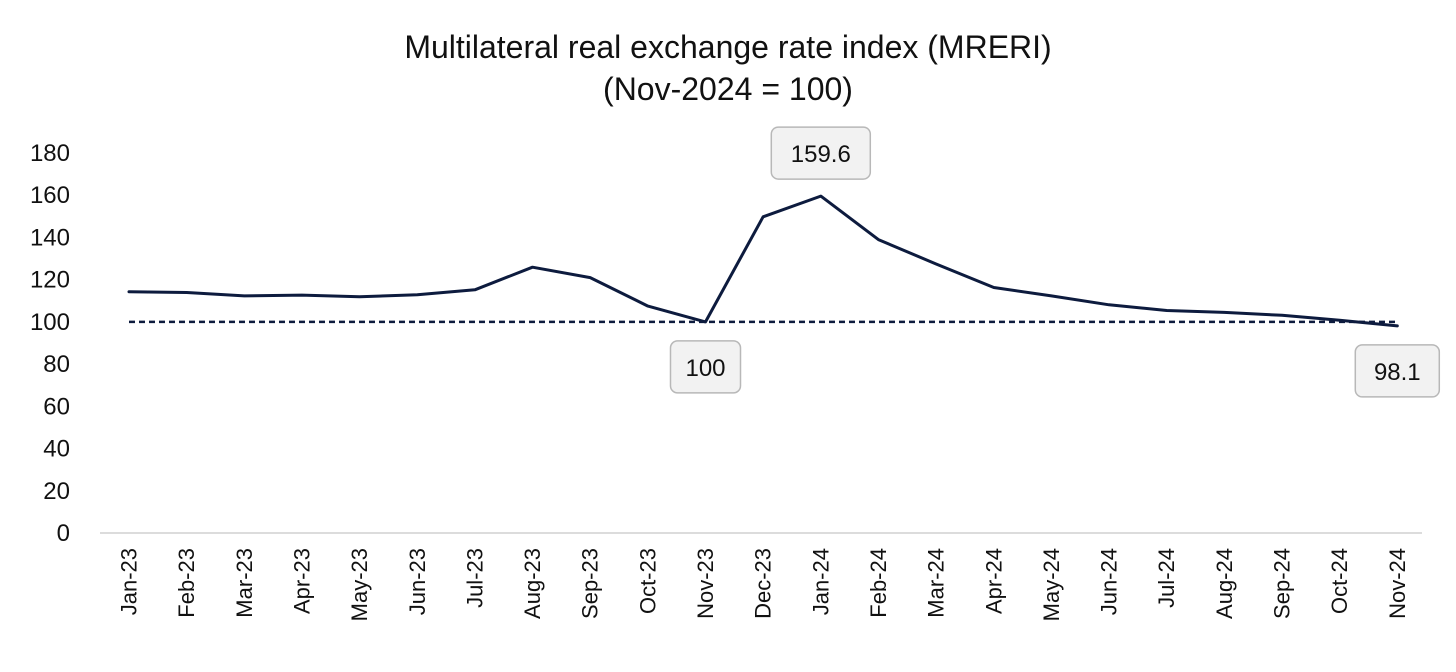 This screenshot has height=672, width=1456. I want to click on data-label-text: 159.6, so click(821, 154).